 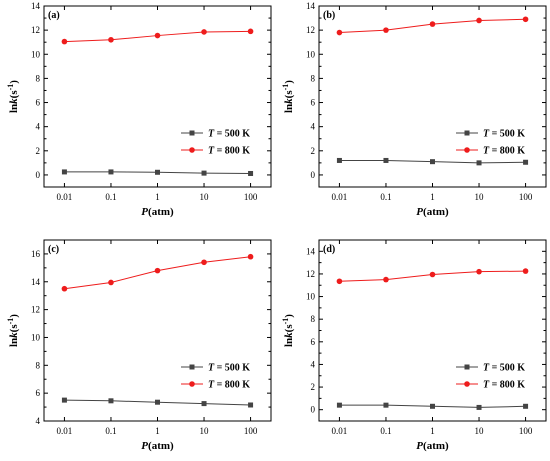 I want to click on panel-label: (d), so click(x=329, y=249).